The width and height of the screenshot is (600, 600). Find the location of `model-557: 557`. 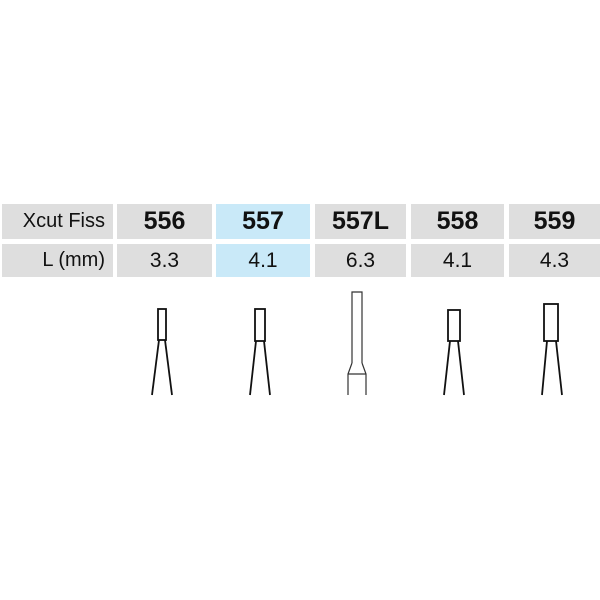

model-557: 557 is located at coordinates (263, 221).